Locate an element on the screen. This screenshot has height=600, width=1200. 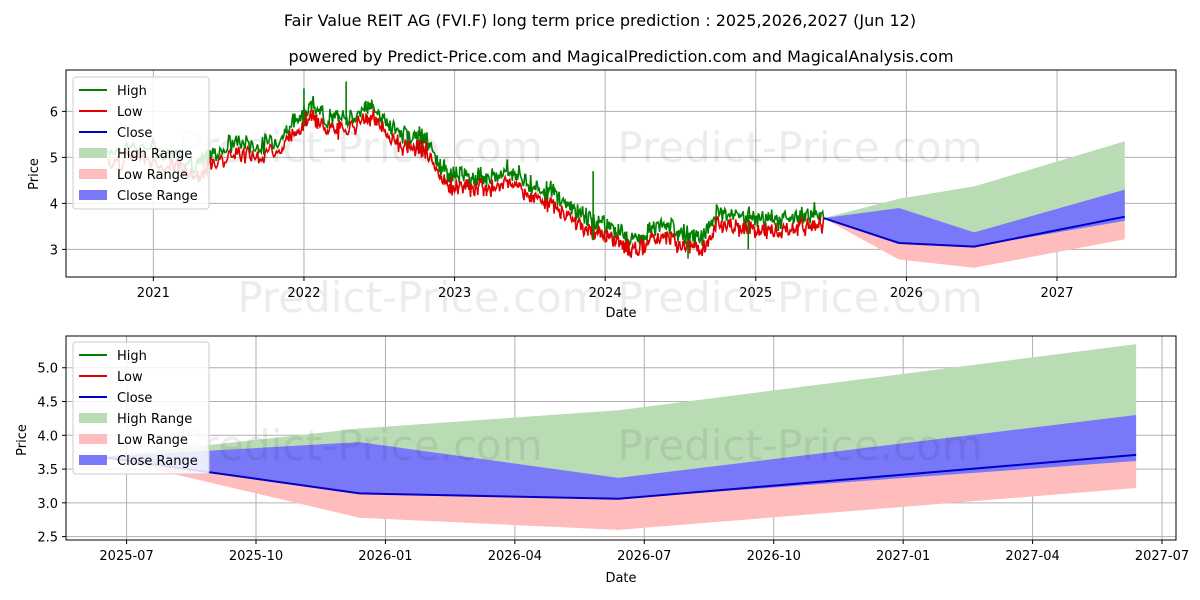
bottom-xlabel: Date is located at coordinates (620, 578).